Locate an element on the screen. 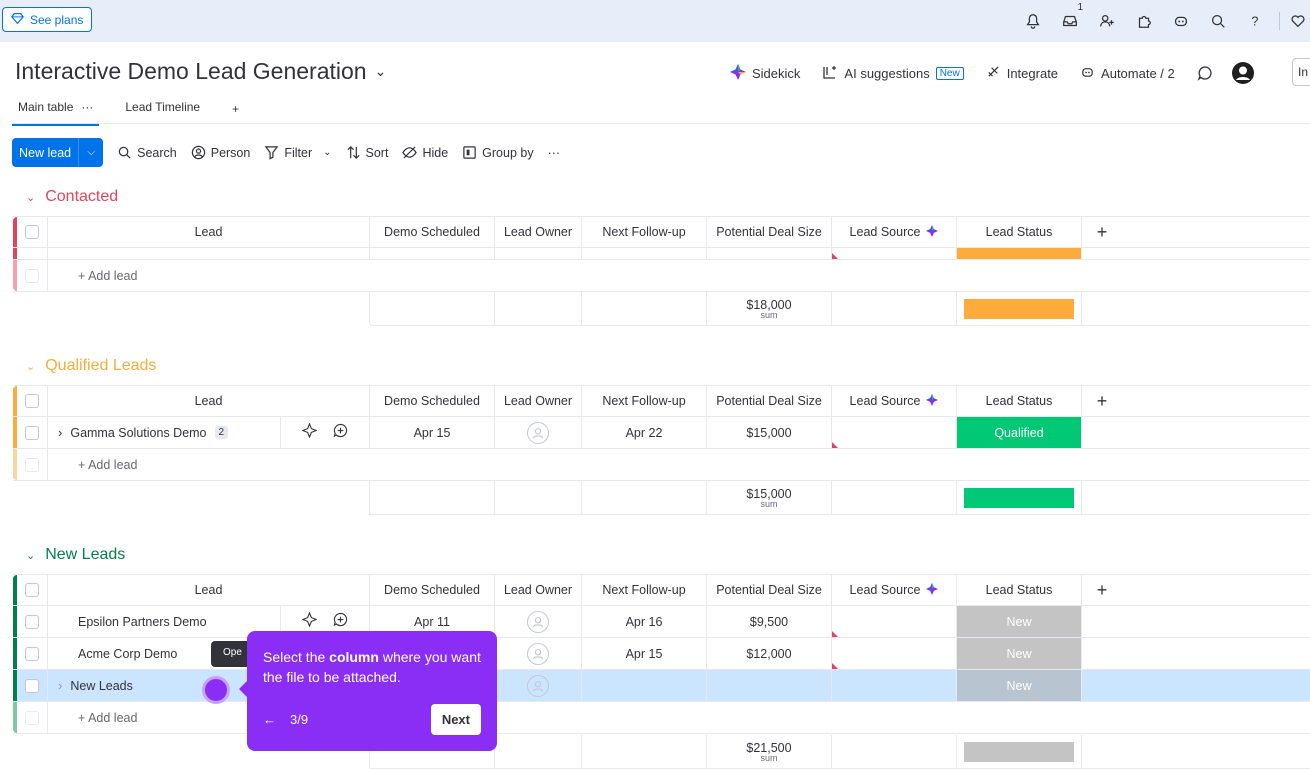  next-button: Next is located at coordinates (455, 719).